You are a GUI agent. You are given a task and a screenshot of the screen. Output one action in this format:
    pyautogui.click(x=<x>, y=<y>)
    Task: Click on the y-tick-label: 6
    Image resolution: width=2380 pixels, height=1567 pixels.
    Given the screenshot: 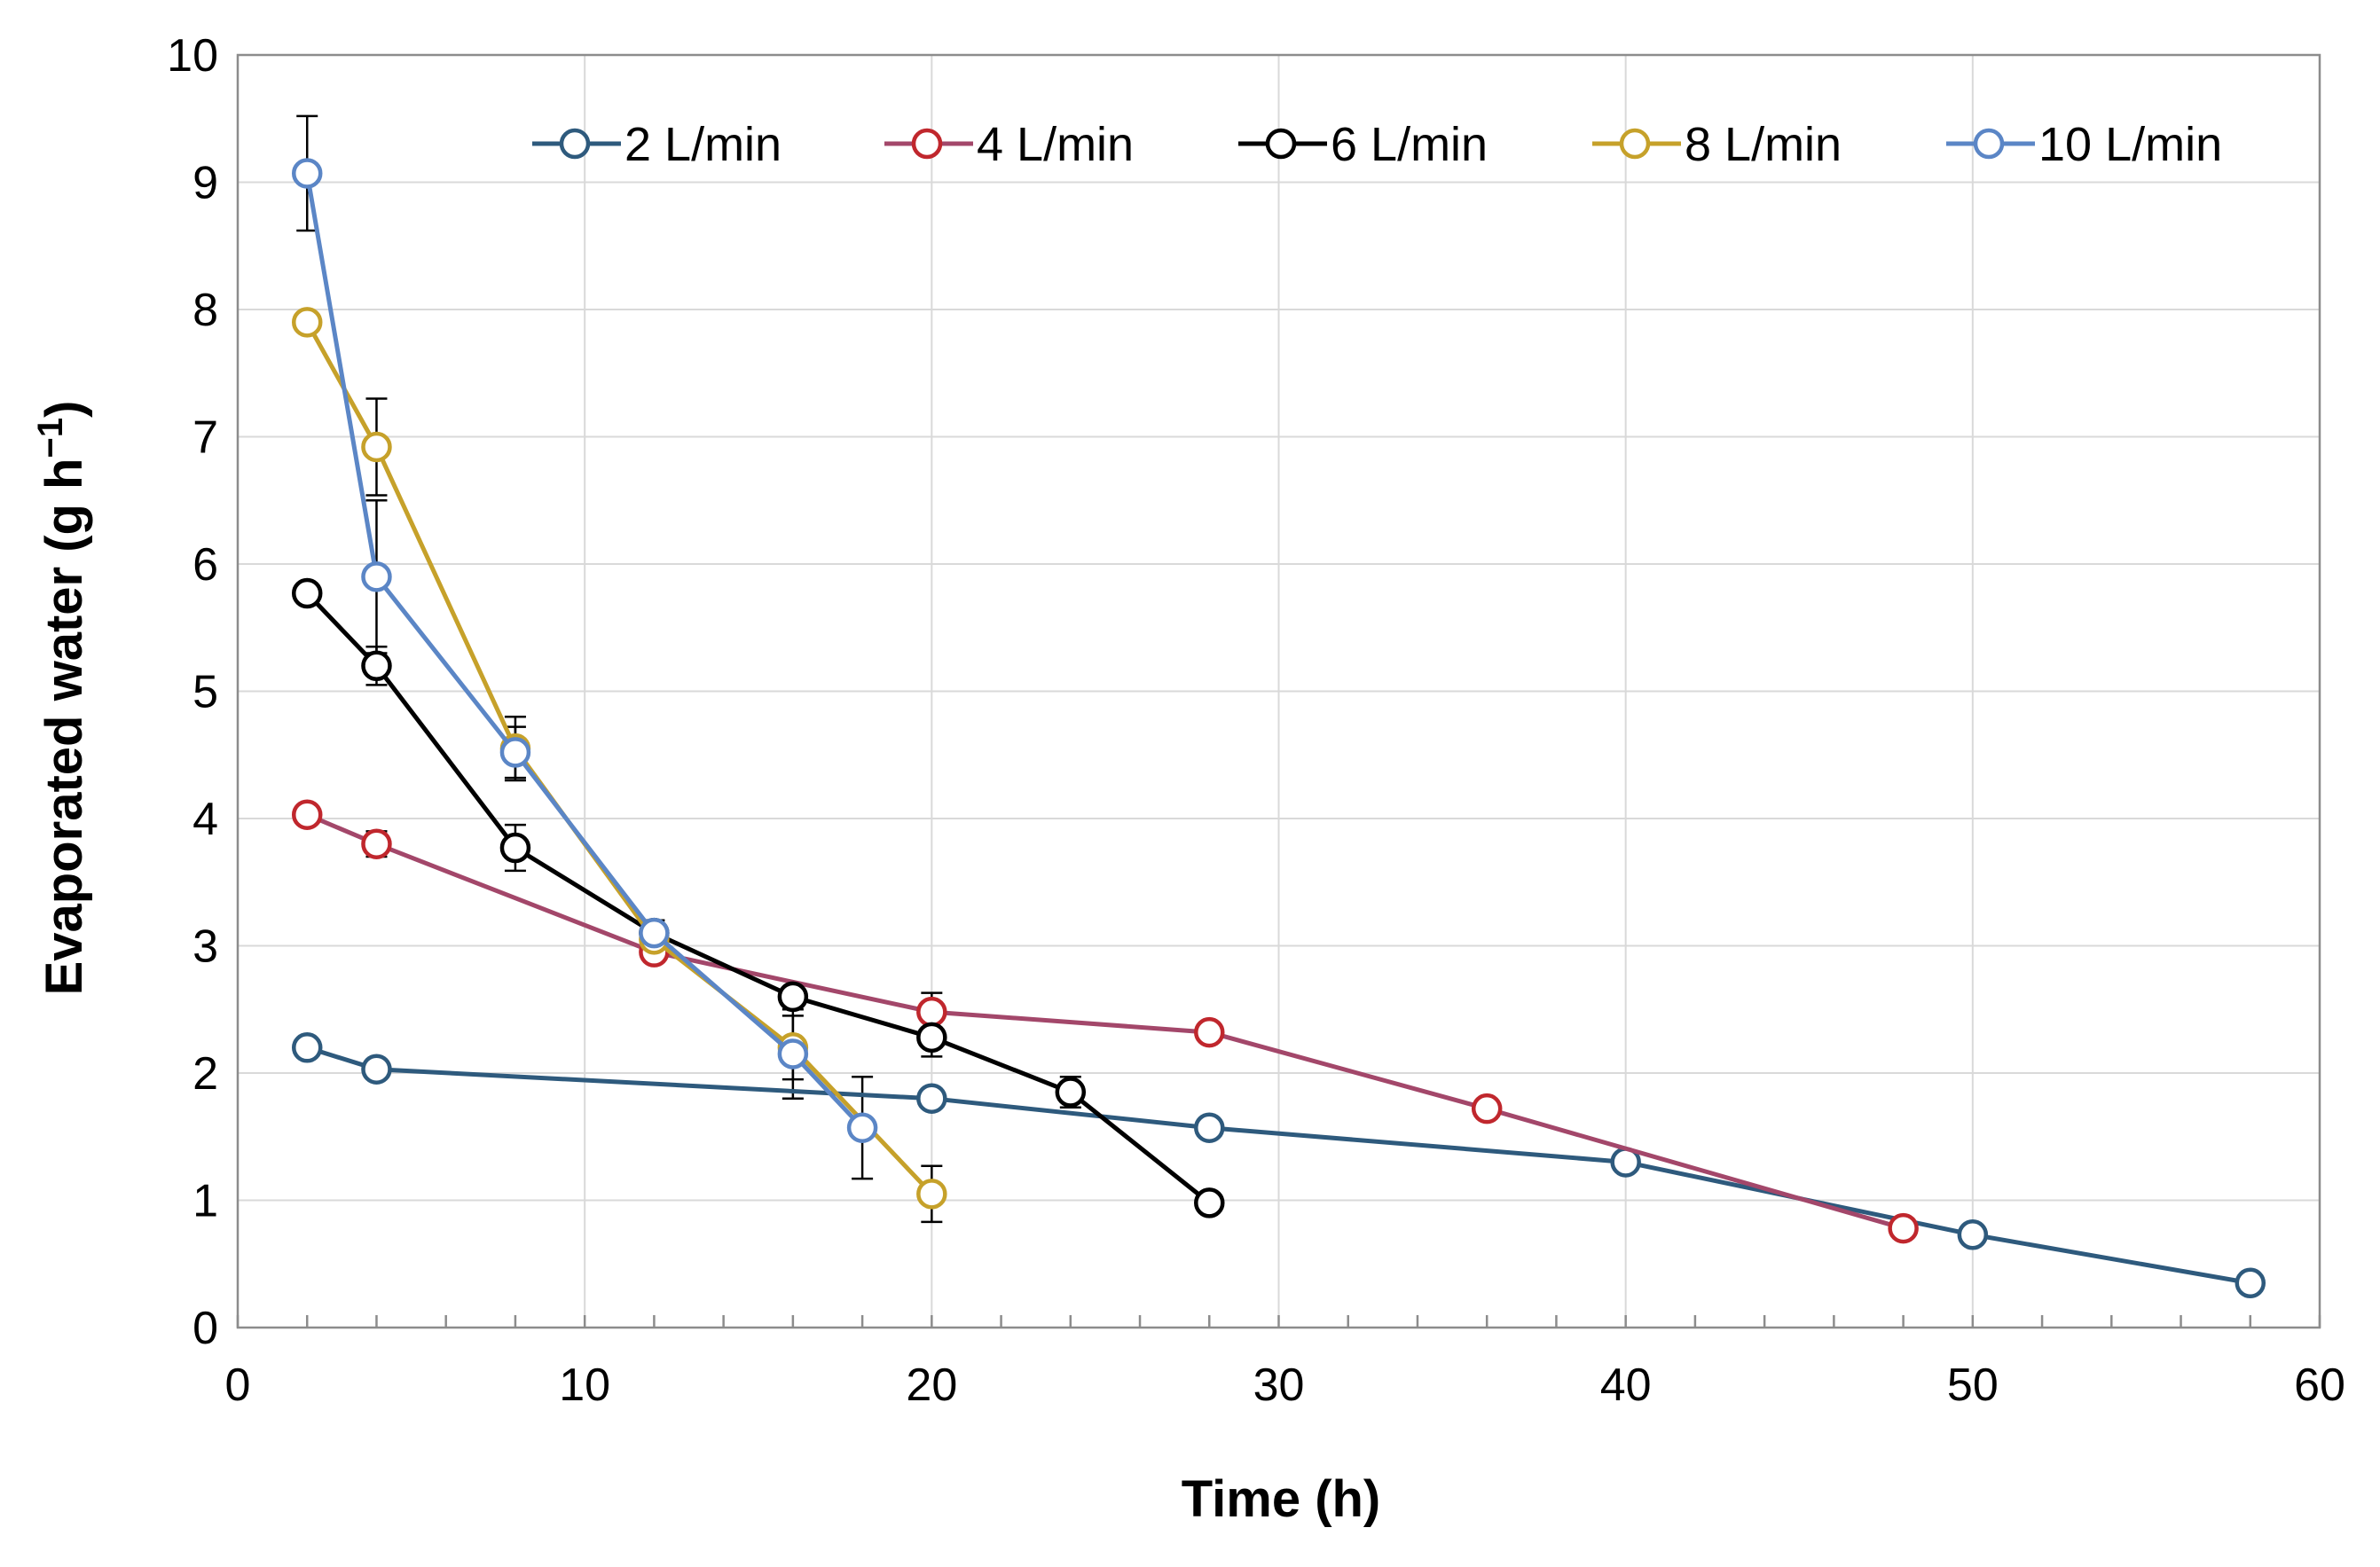 What is the action you would take?
    pyautogui.click(x=205, y=565)
    